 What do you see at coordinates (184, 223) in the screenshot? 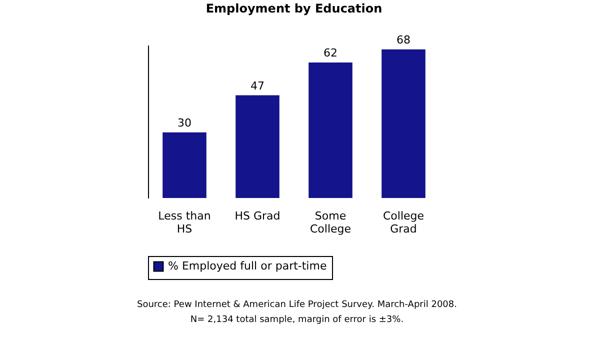
I see `x-tick-label: Less than HS` at bounding box center [184, 223].